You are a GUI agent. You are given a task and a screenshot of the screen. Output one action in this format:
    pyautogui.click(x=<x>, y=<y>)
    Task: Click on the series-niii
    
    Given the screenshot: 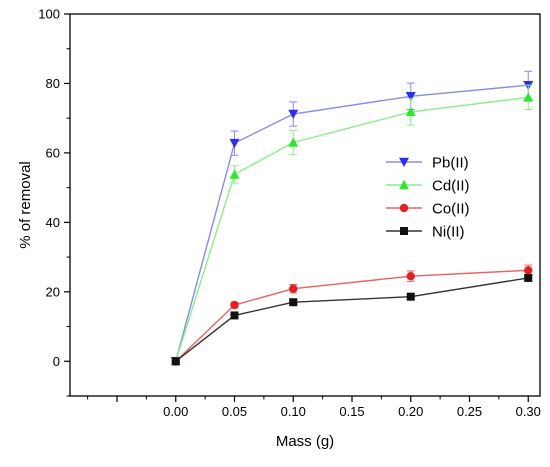 What is the action you would take?
    pyautogui.click(x=352, y=319)
    